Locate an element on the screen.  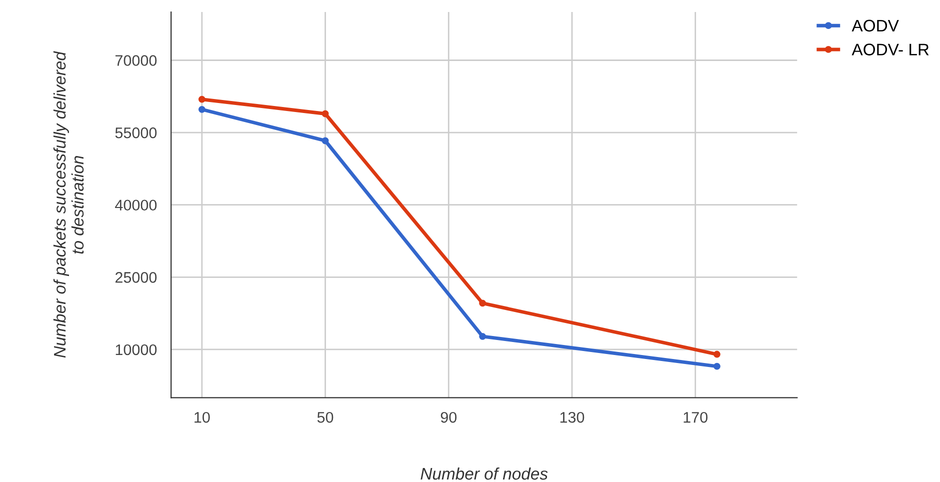
legend-label: AODV- LR is located at coordinates (890, 50).